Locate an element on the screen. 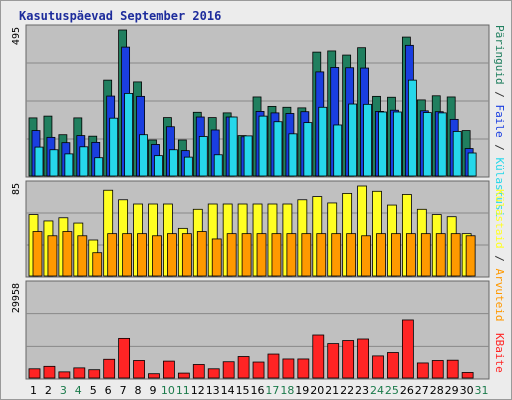  x-tick-label: 1 is located at coordinates (33, 390).